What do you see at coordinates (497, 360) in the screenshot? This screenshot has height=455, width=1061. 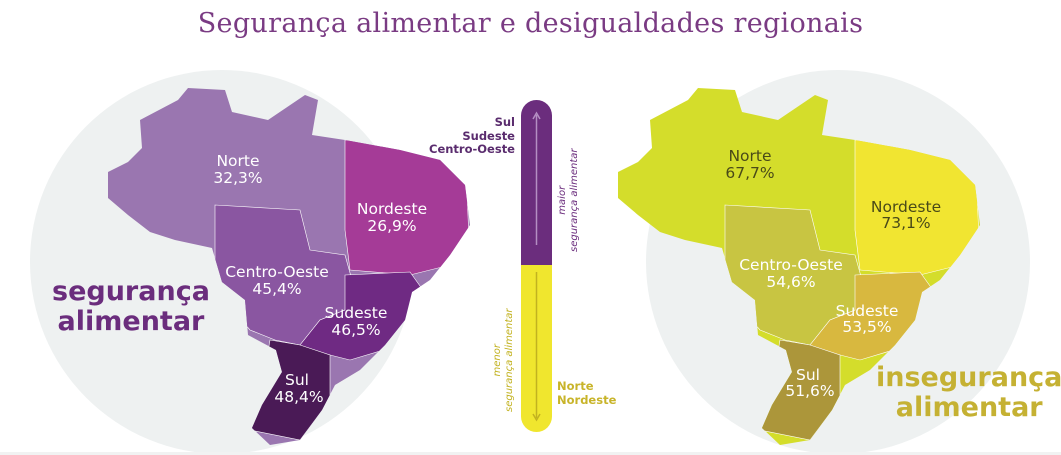 I see `legend-bottom-caption-line1: menor` at bounding box center [497, 360].